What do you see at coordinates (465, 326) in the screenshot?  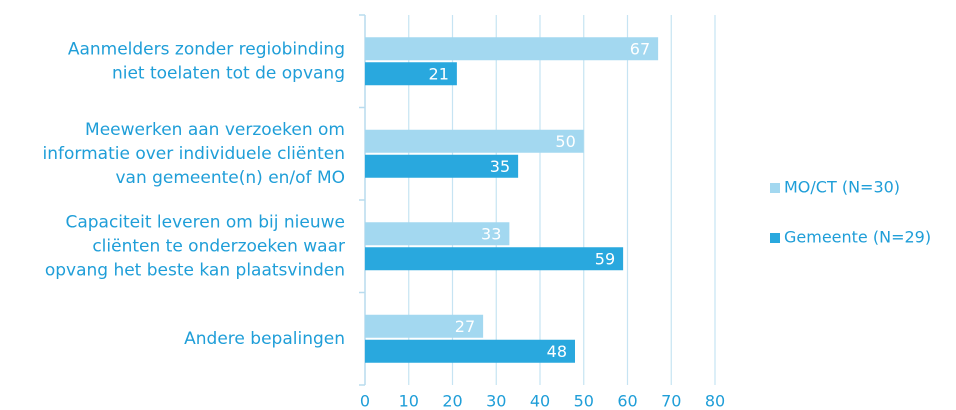 I see `value-label: 27` at bounding box center [465, 326].